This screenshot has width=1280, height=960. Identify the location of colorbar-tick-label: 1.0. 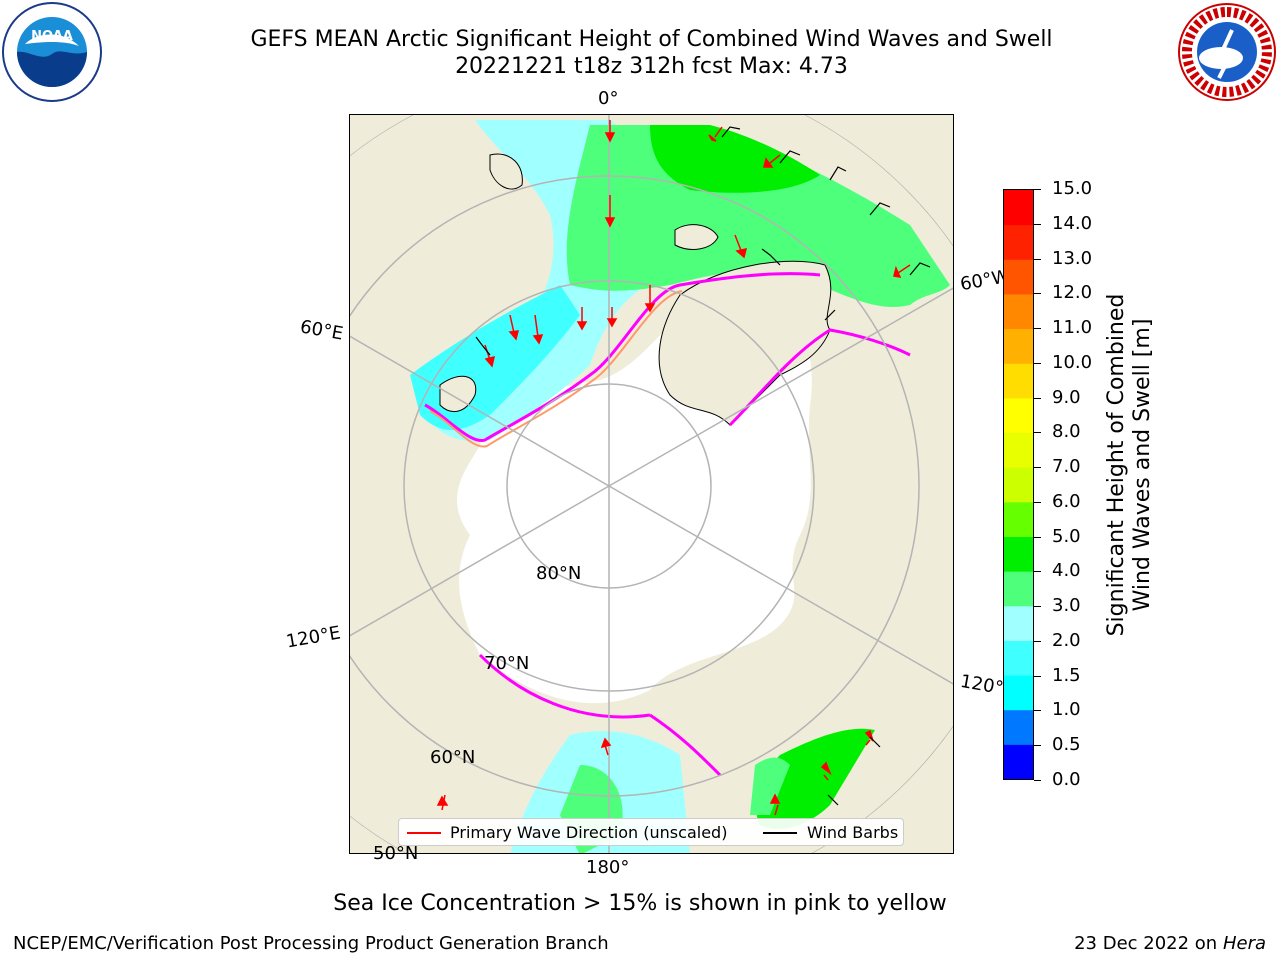
(1066, 710).